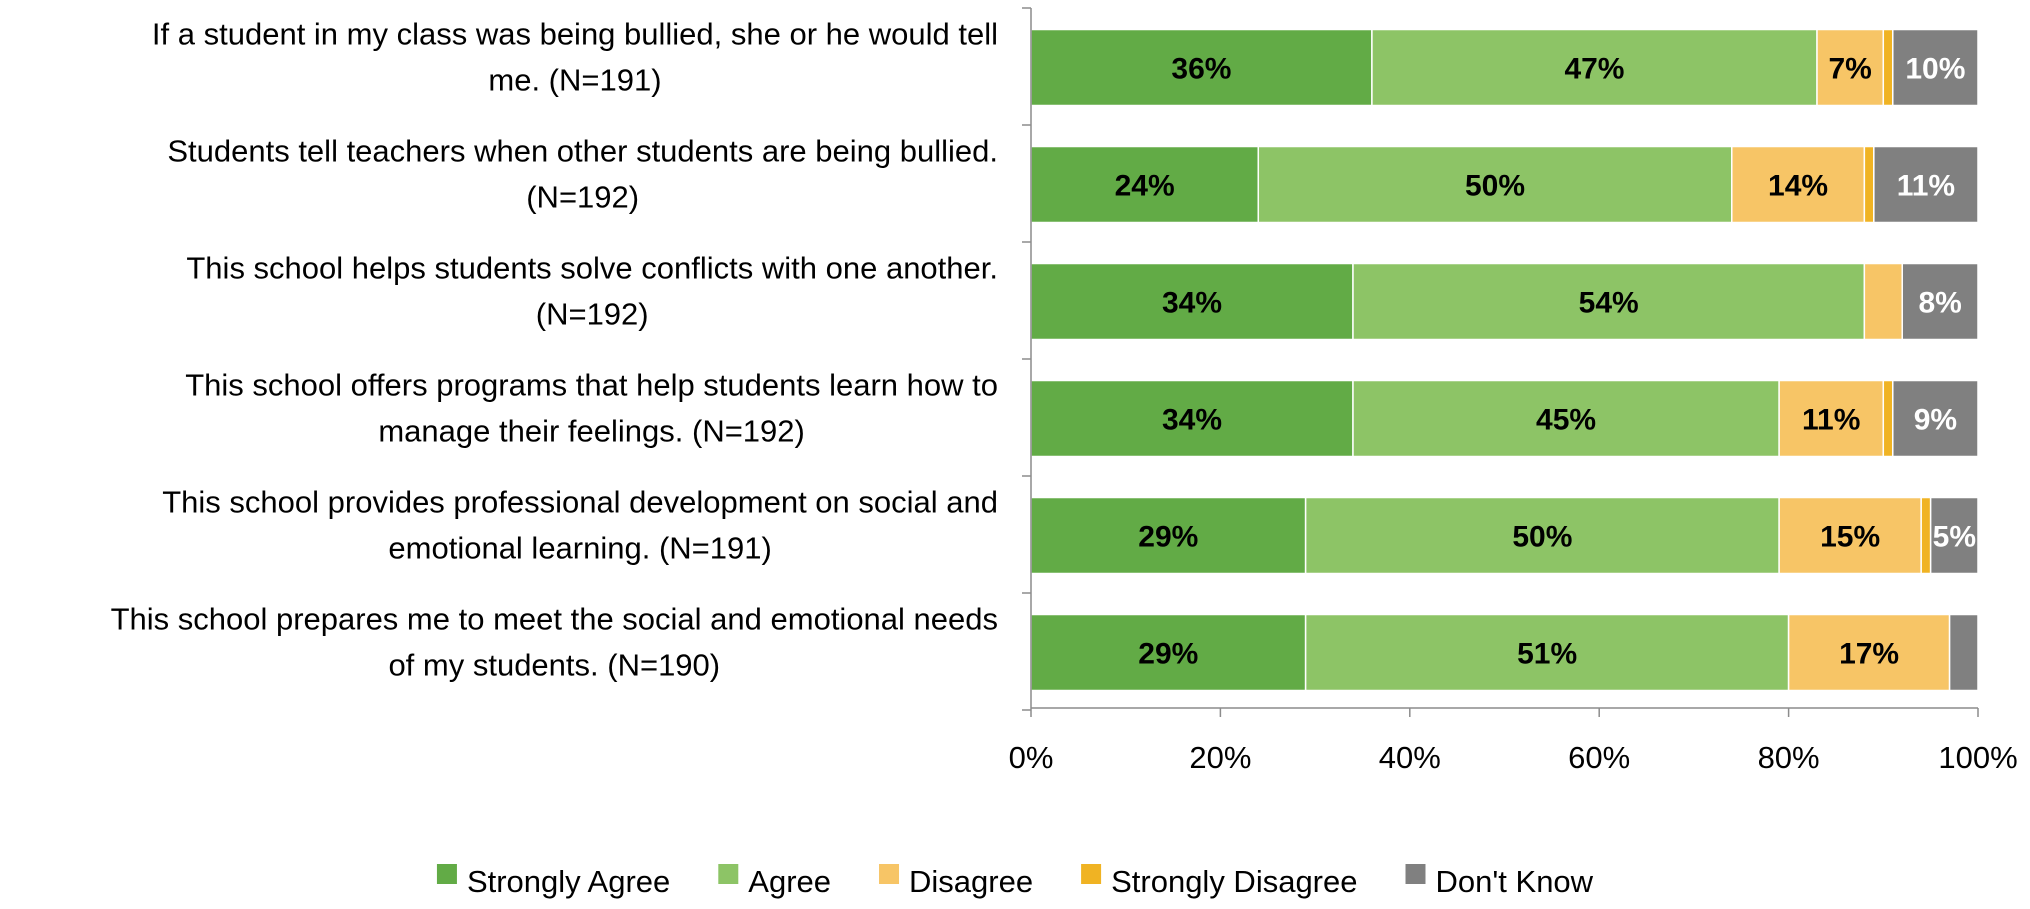 The width and height of the screenshot is (2030, 909). I want to click on legend-label: Agree, so click(789, 881).